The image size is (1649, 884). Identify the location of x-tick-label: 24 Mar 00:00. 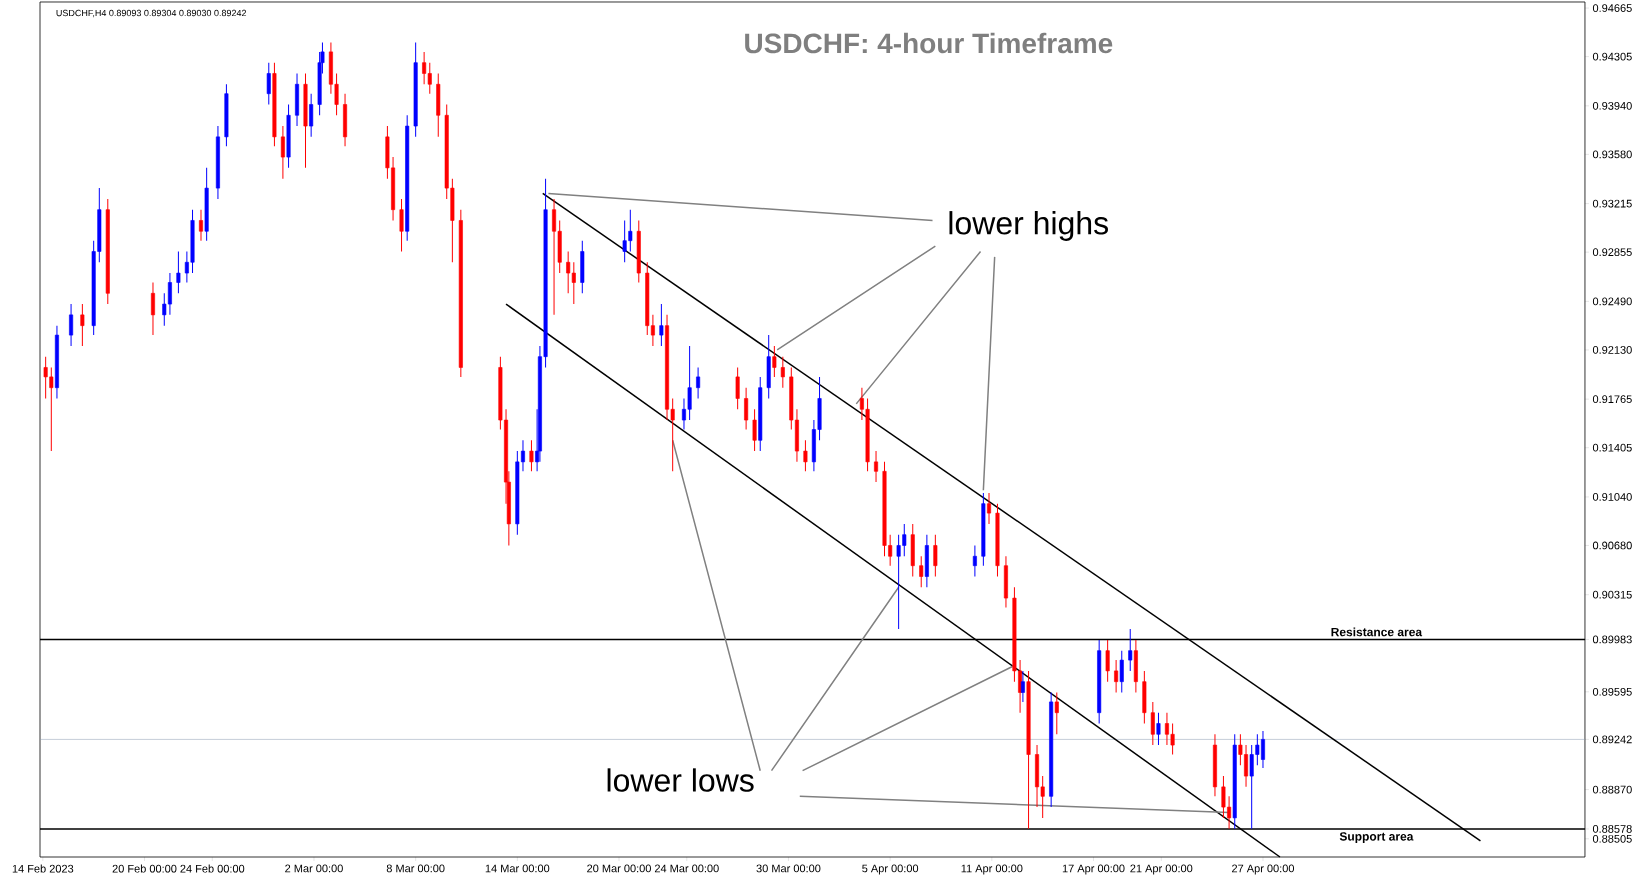
(686, 868).